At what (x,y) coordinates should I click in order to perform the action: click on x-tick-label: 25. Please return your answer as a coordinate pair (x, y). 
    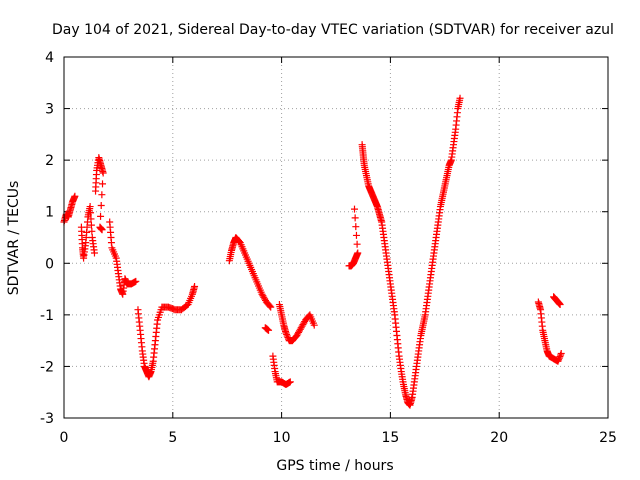
    Looking at the image, I should click on (608, 438).